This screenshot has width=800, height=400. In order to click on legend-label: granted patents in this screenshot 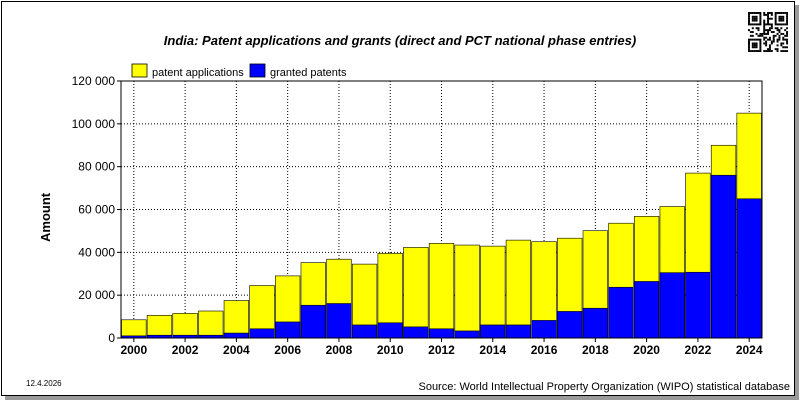, I will do `click(308, 73)`.